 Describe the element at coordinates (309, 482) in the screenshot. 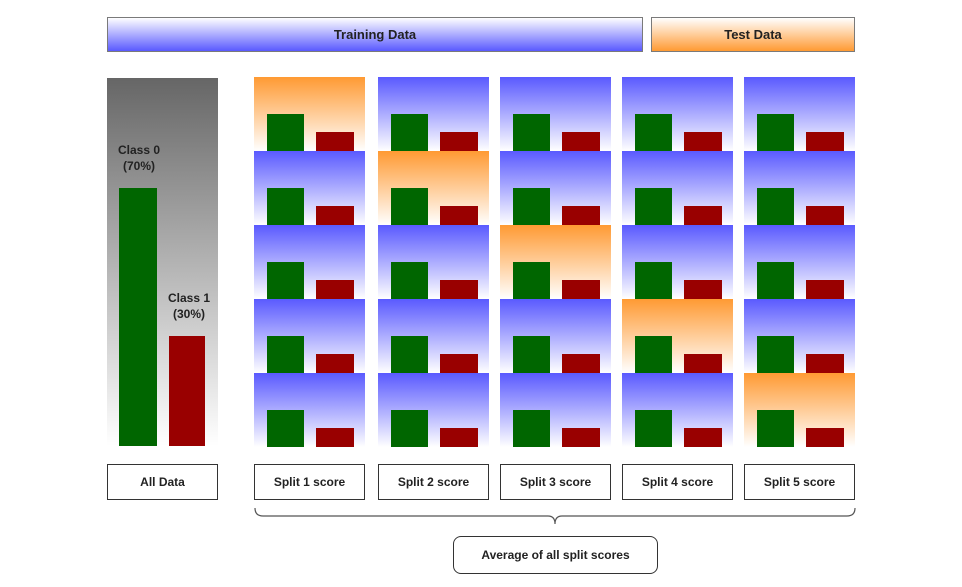

I see `split-1-score-label: Split 1 score` at that location.